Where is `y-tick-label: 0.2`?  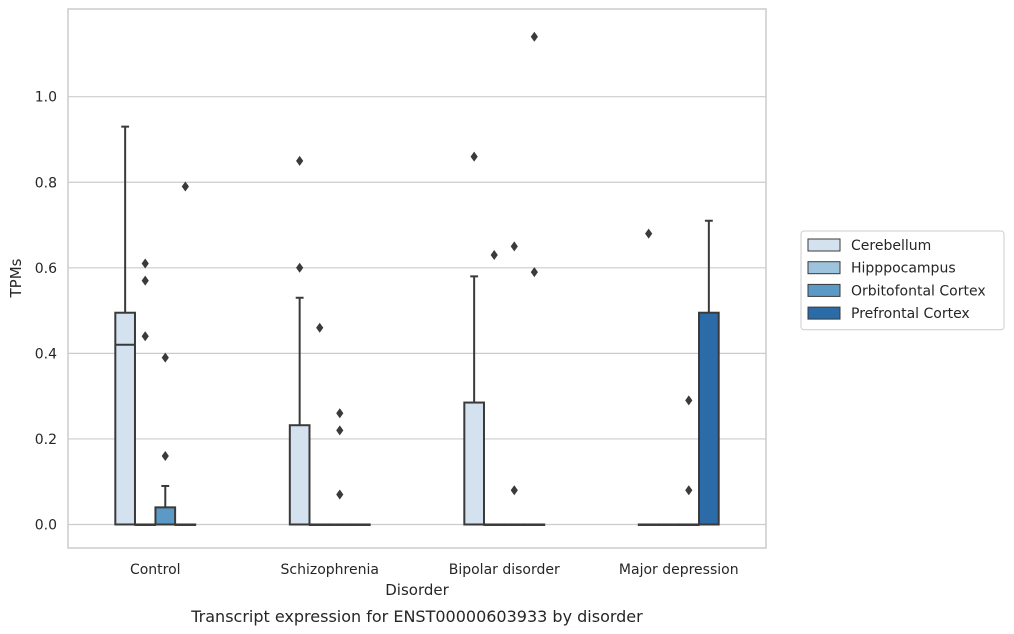 y-tick-label: 0.2 is located at coordinates (46, 440).